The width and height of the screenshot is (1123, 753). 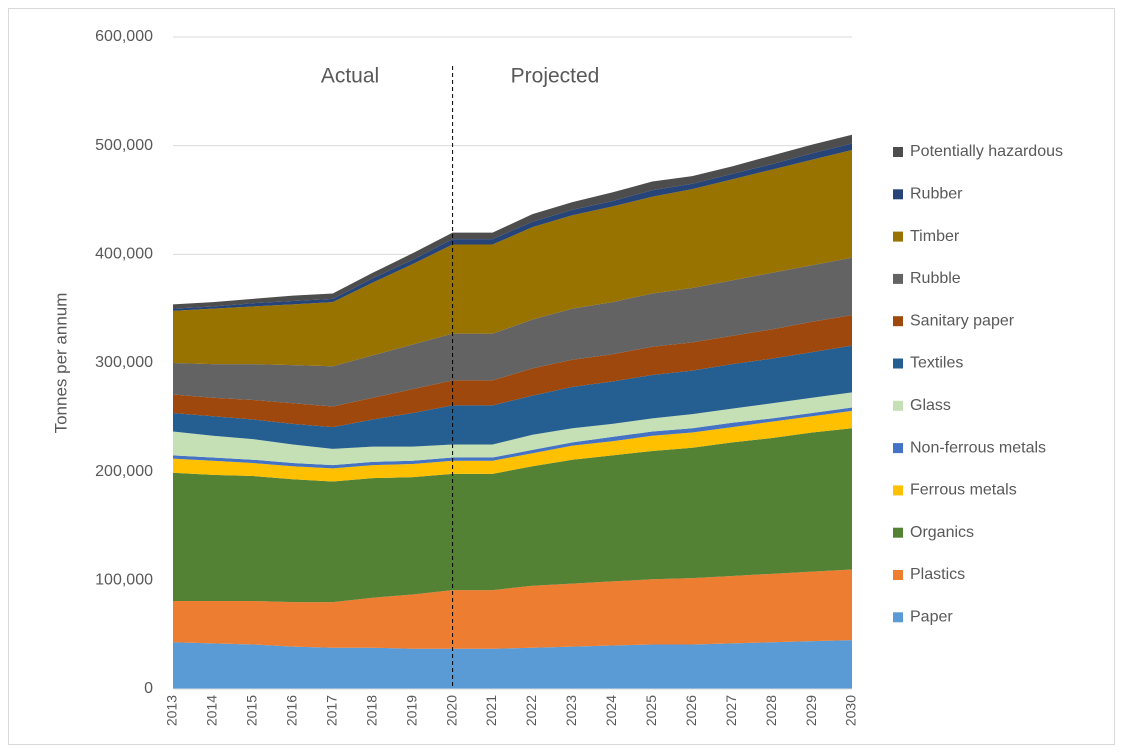 What do you see at coordinates (936, 194) in the screenshot?
I see `legend-label: Rubber` at bounding box center [936, 194].